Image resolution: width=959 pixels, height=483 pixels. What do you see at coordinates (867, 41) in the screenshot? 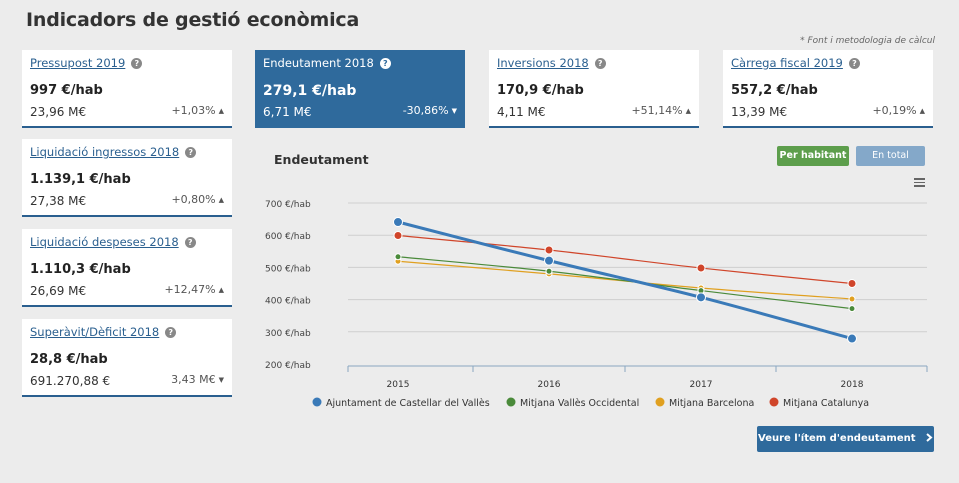
I see `source-note: * Font i metodologia de càlcul` at bounding box center [867, 41].